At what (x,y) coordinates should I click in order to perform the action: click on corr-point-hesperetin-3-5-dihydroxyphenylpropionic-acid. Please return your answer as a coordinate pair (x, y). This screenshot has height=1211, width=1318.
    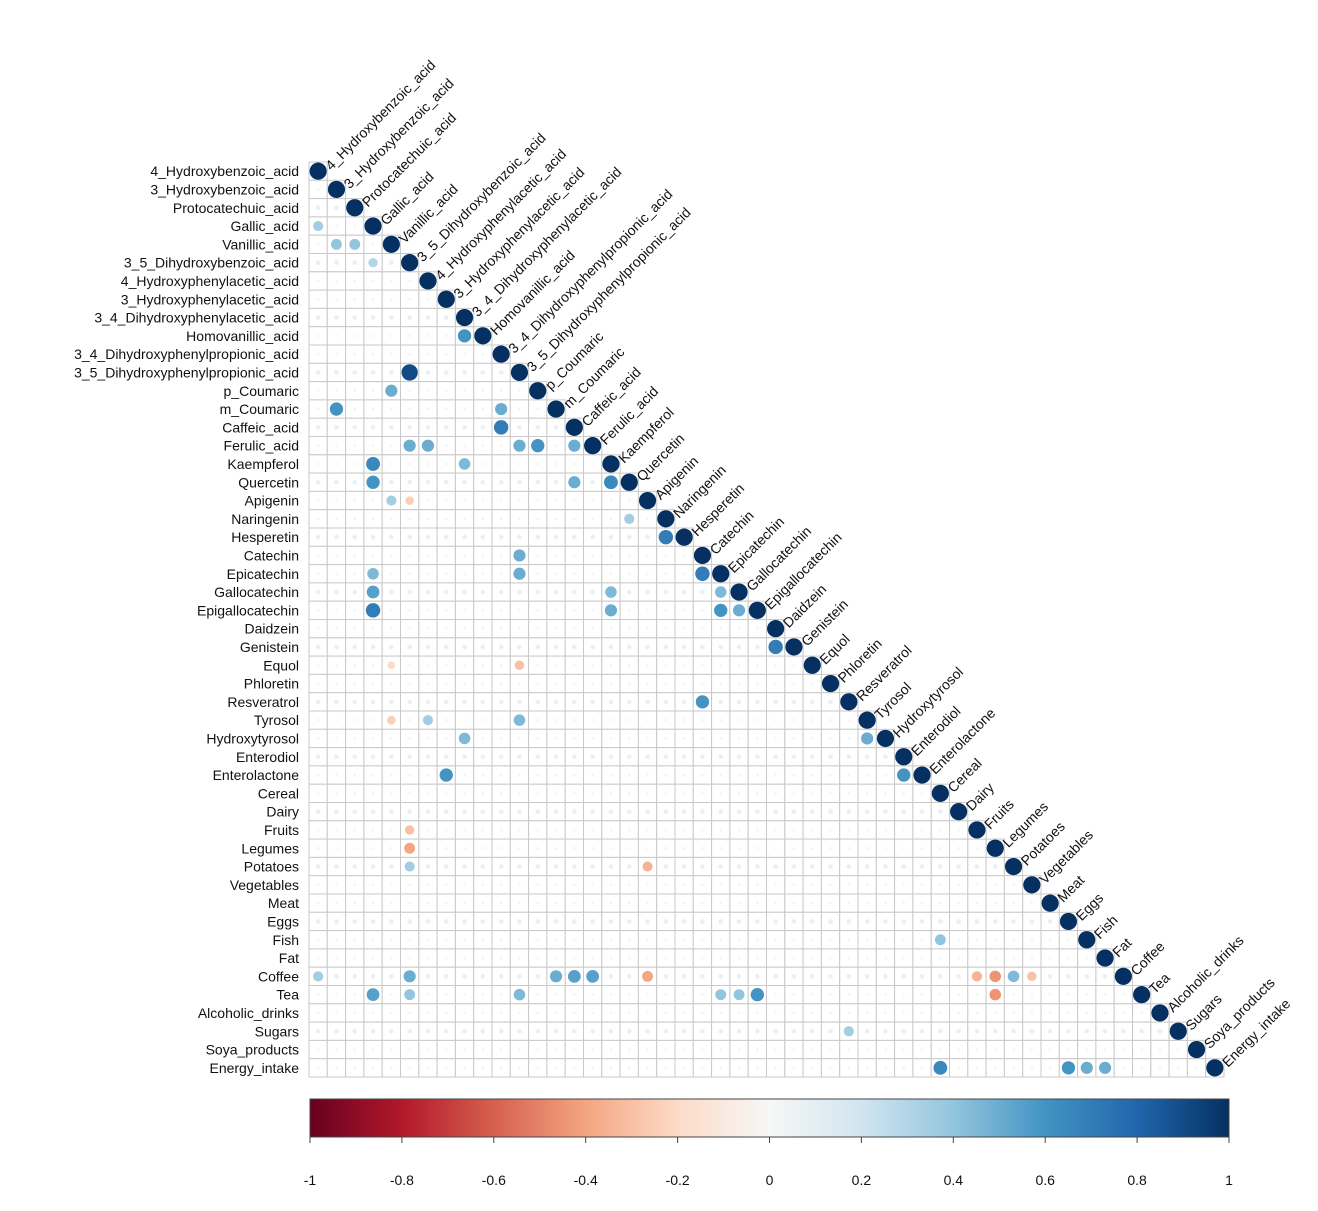
    Looking at the image, I should click on (519, 537).